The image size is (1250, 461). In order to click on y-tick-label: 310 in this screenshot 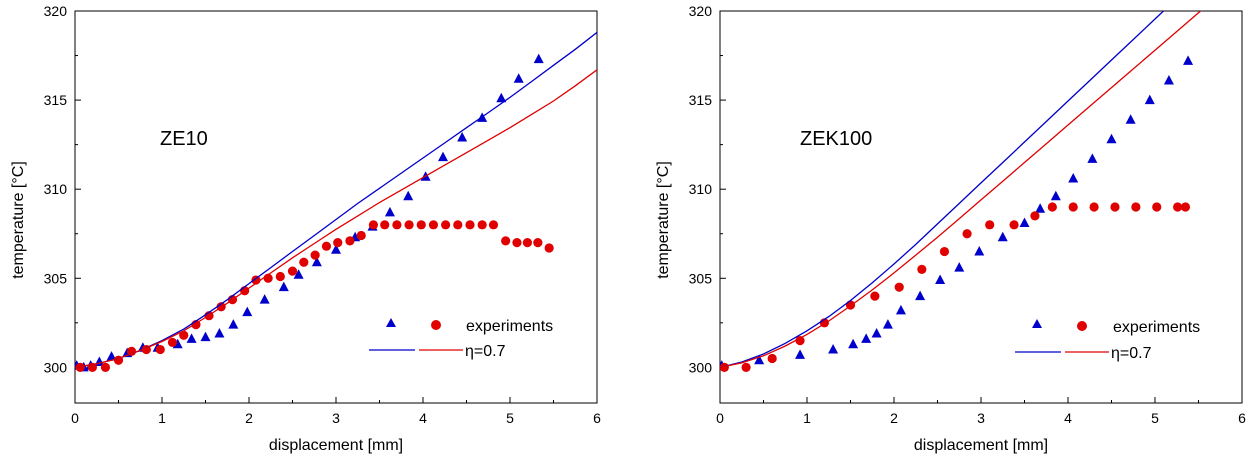, I will do `click(56, 189)`.